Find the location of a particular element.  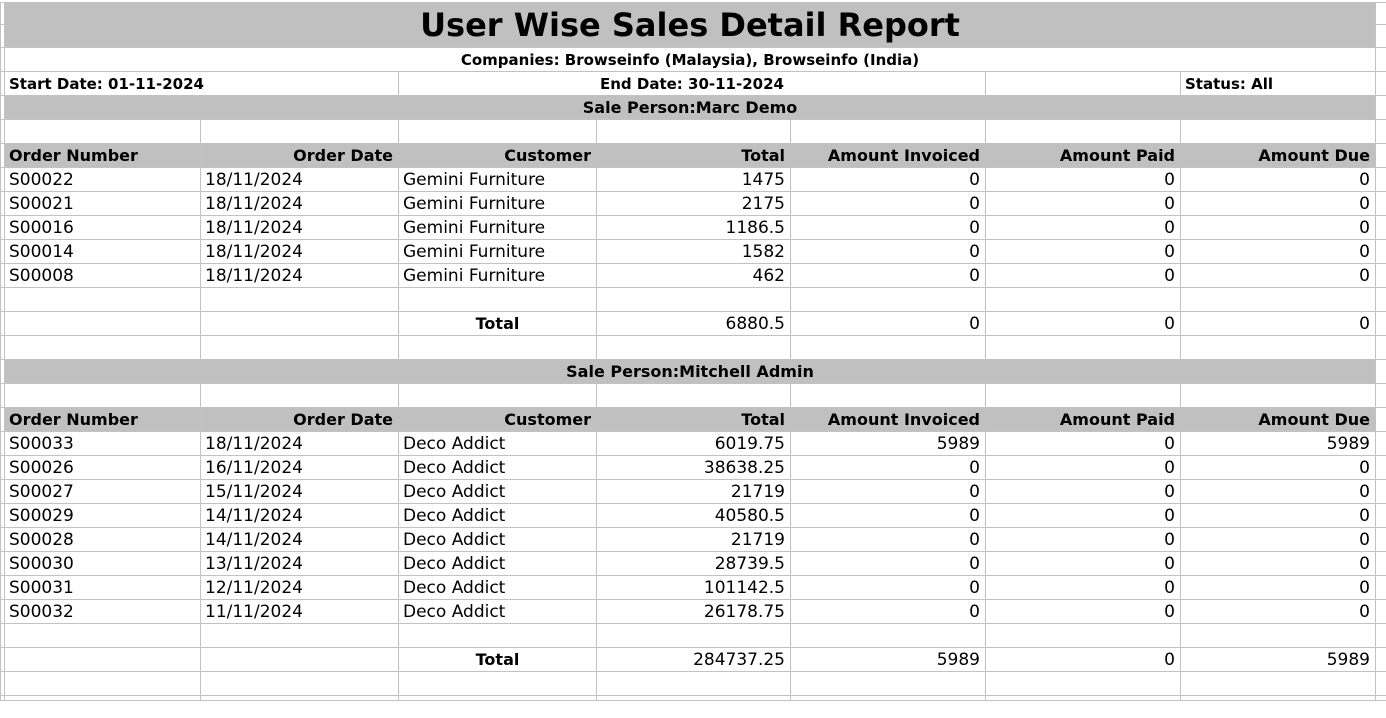

table-row: S00026 16/11/2024 Deco Addict 38638.25 0 0 0 is located at coordinates (693, 467).